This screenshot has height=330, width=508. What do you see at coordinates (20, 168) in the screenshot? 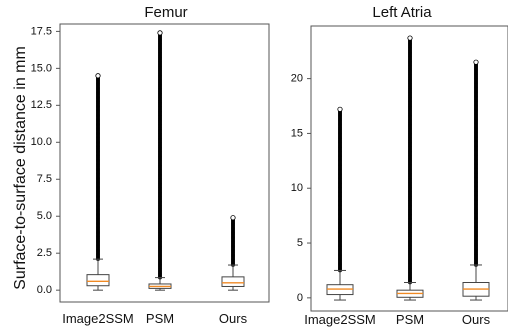
I see `y-axis-label: Surface-to-surface distance in mm` at bounding box center [20, 168].